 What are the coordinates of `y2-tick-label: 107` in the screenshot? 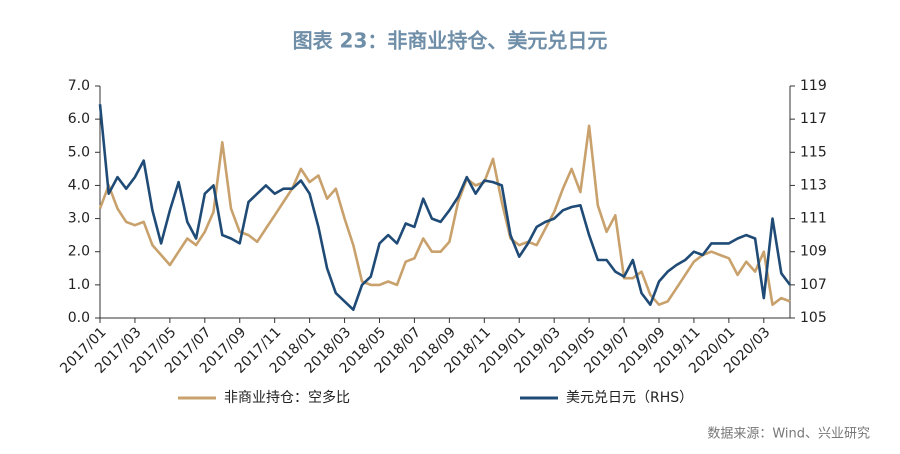 It's located at (813, 285).